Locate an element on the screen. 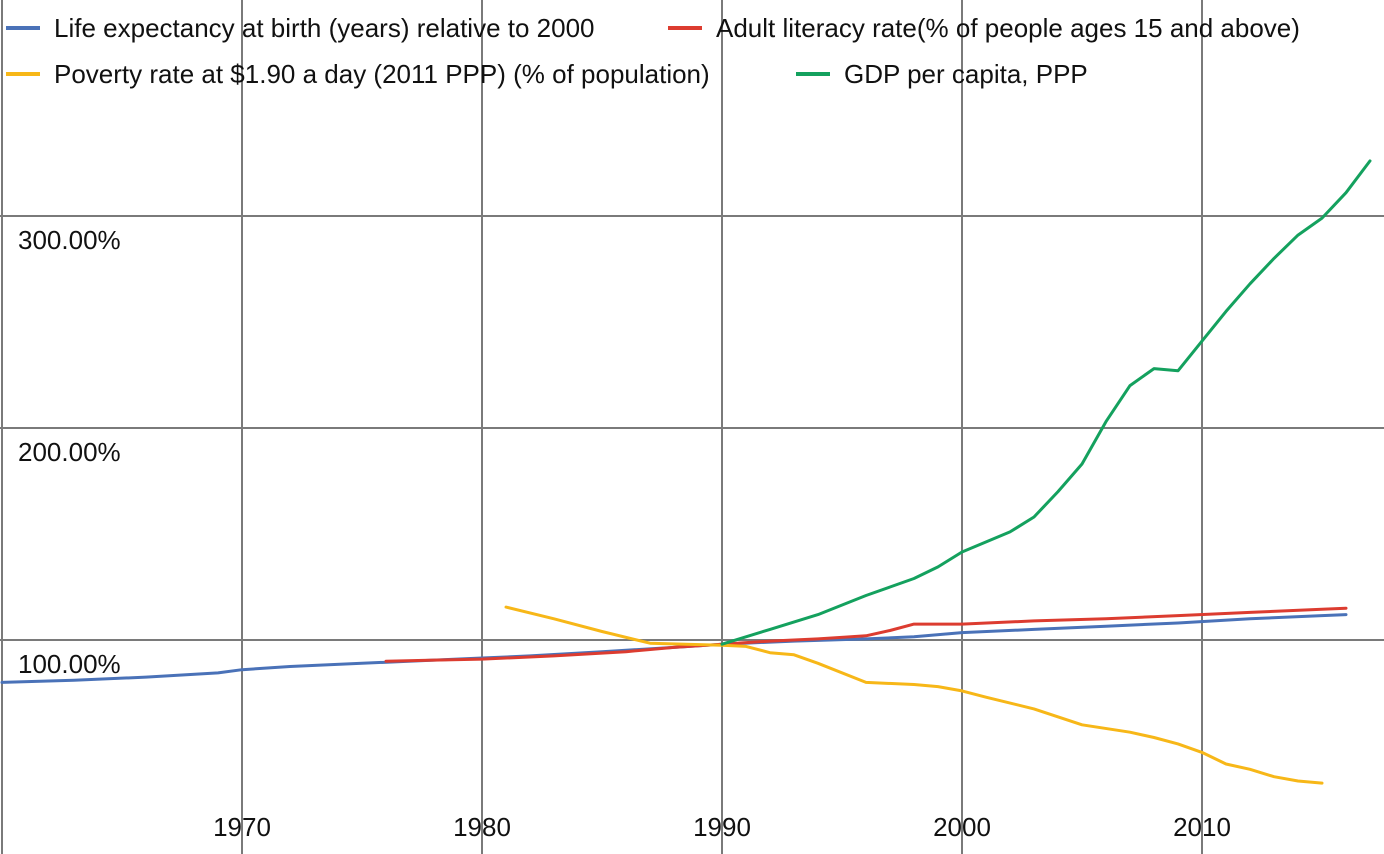 This screenshot has height=854, width=1384. legend-label-3: GDP per capita, PPP is located at coordinates (966, 74).